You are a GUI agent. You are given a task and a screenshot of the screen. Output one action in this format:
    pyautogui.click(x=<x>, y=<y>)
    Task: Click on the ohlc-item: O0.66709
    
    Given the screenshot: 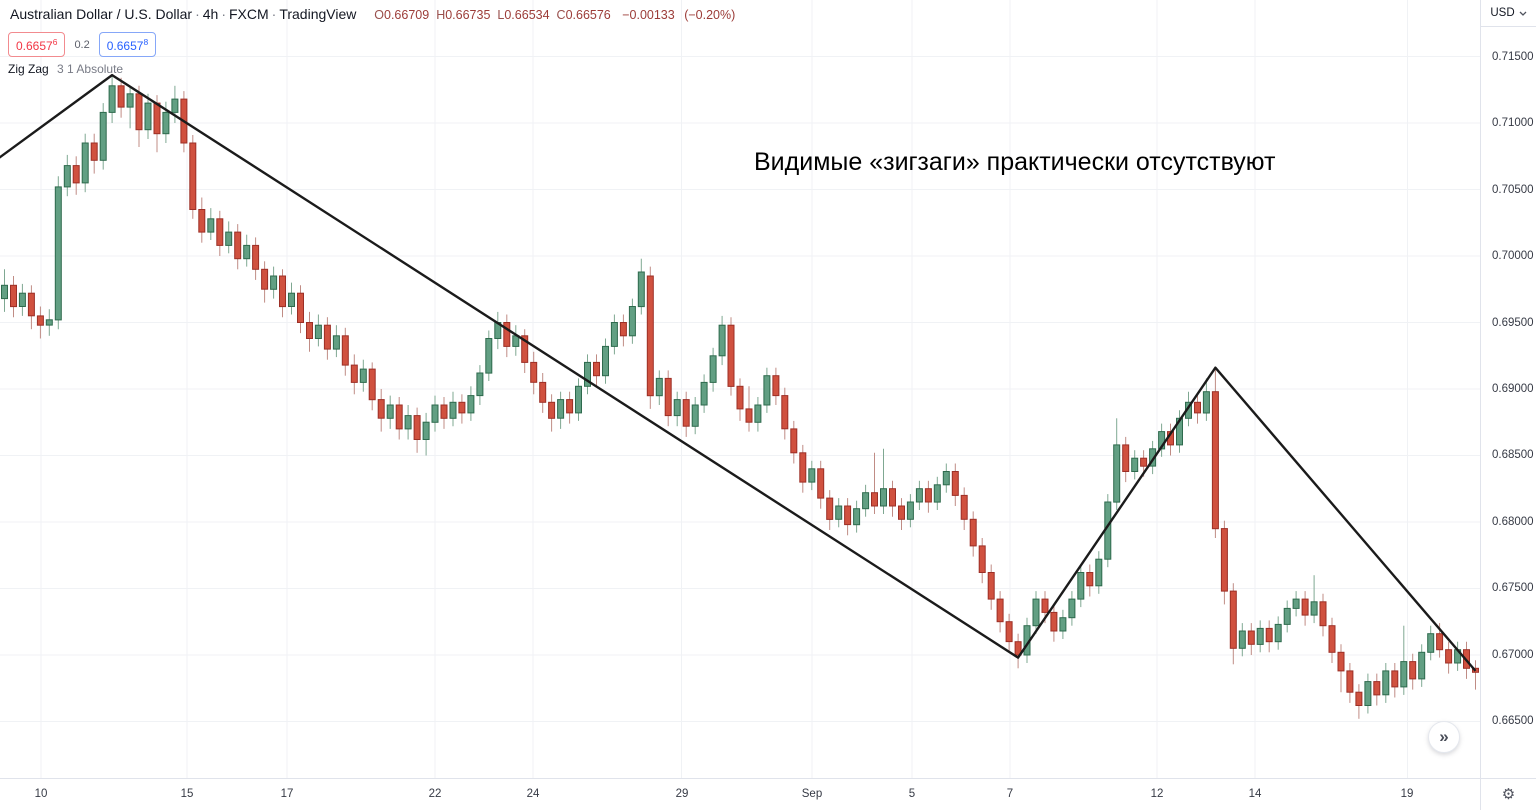 What is the action you would take?
    pyautogui.click(x=401, y=15)
    